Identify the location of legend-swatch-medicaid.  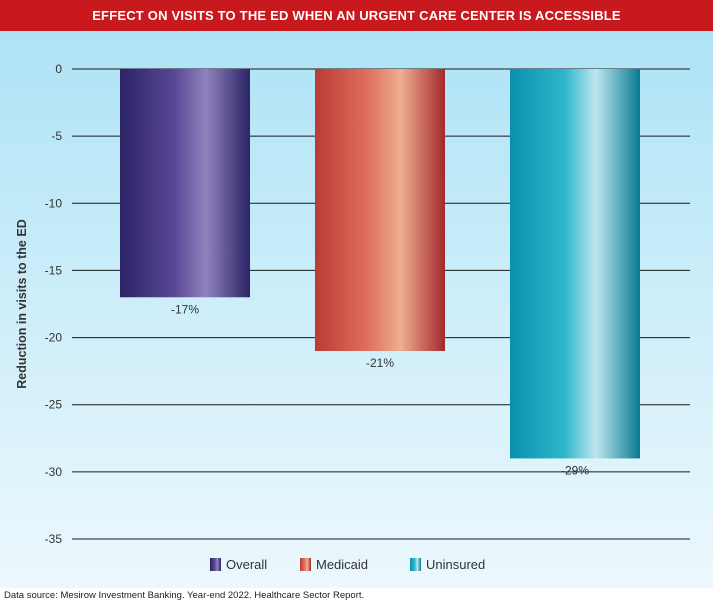
(305, 564).